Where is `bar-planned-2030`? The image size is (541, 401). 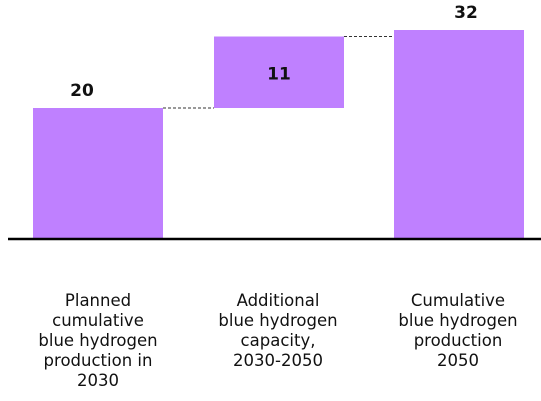
bar-planned-2030 is located at coordinates (98, 173).